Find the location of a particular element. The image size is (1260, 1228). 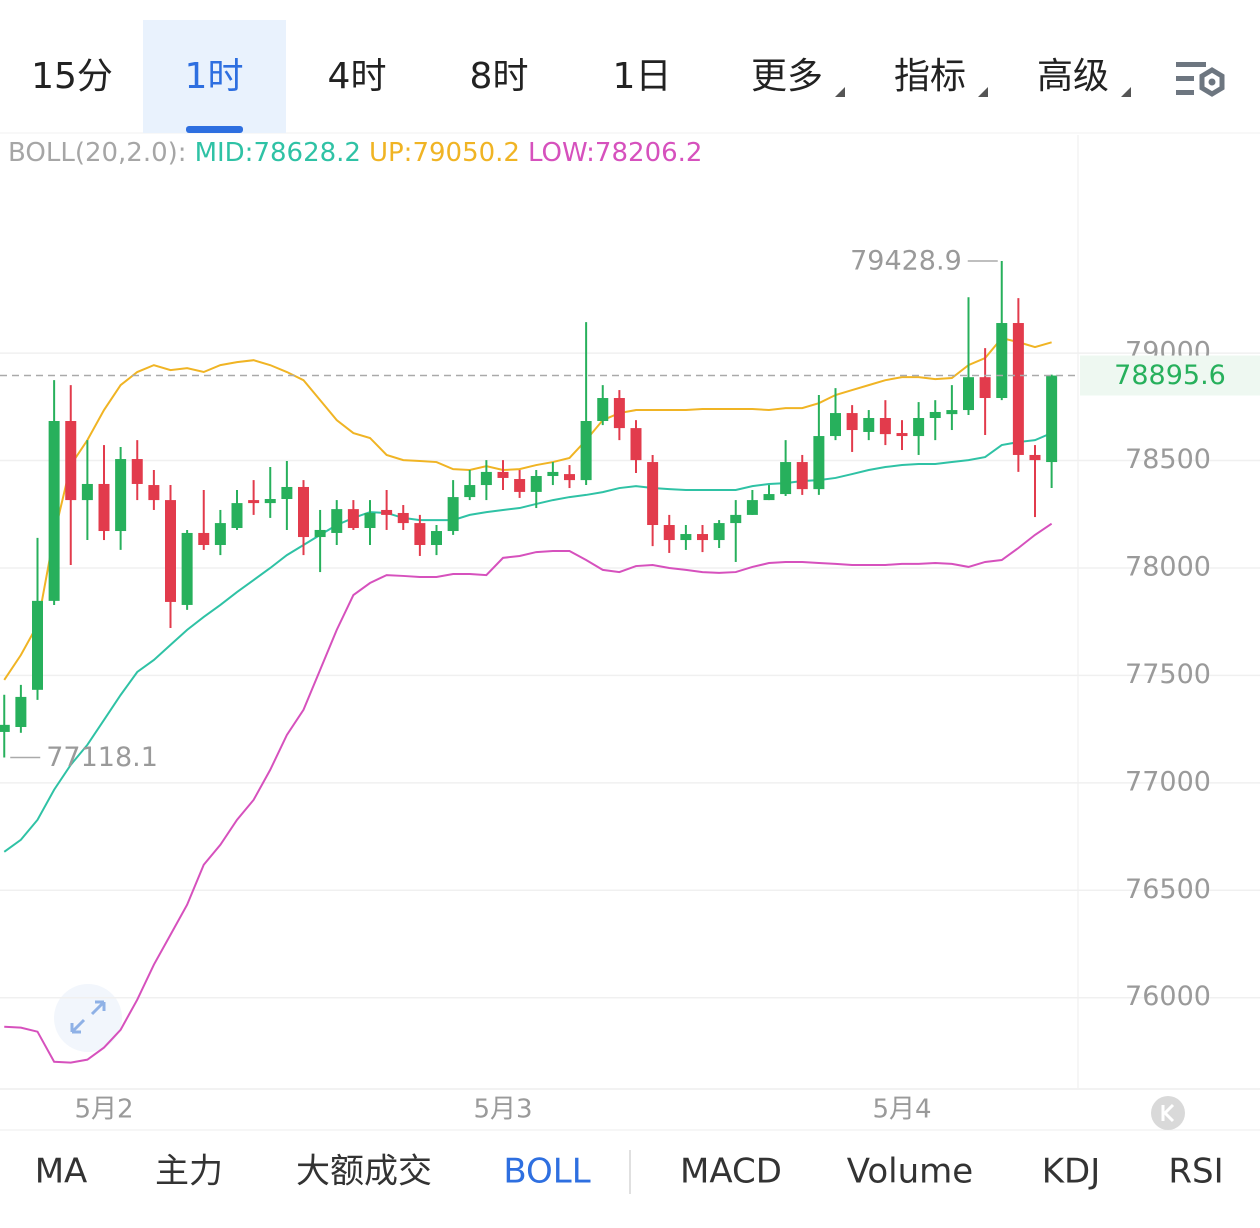

indicator-title: BOLL(20,2.0): is located at coordinates (97, 153).